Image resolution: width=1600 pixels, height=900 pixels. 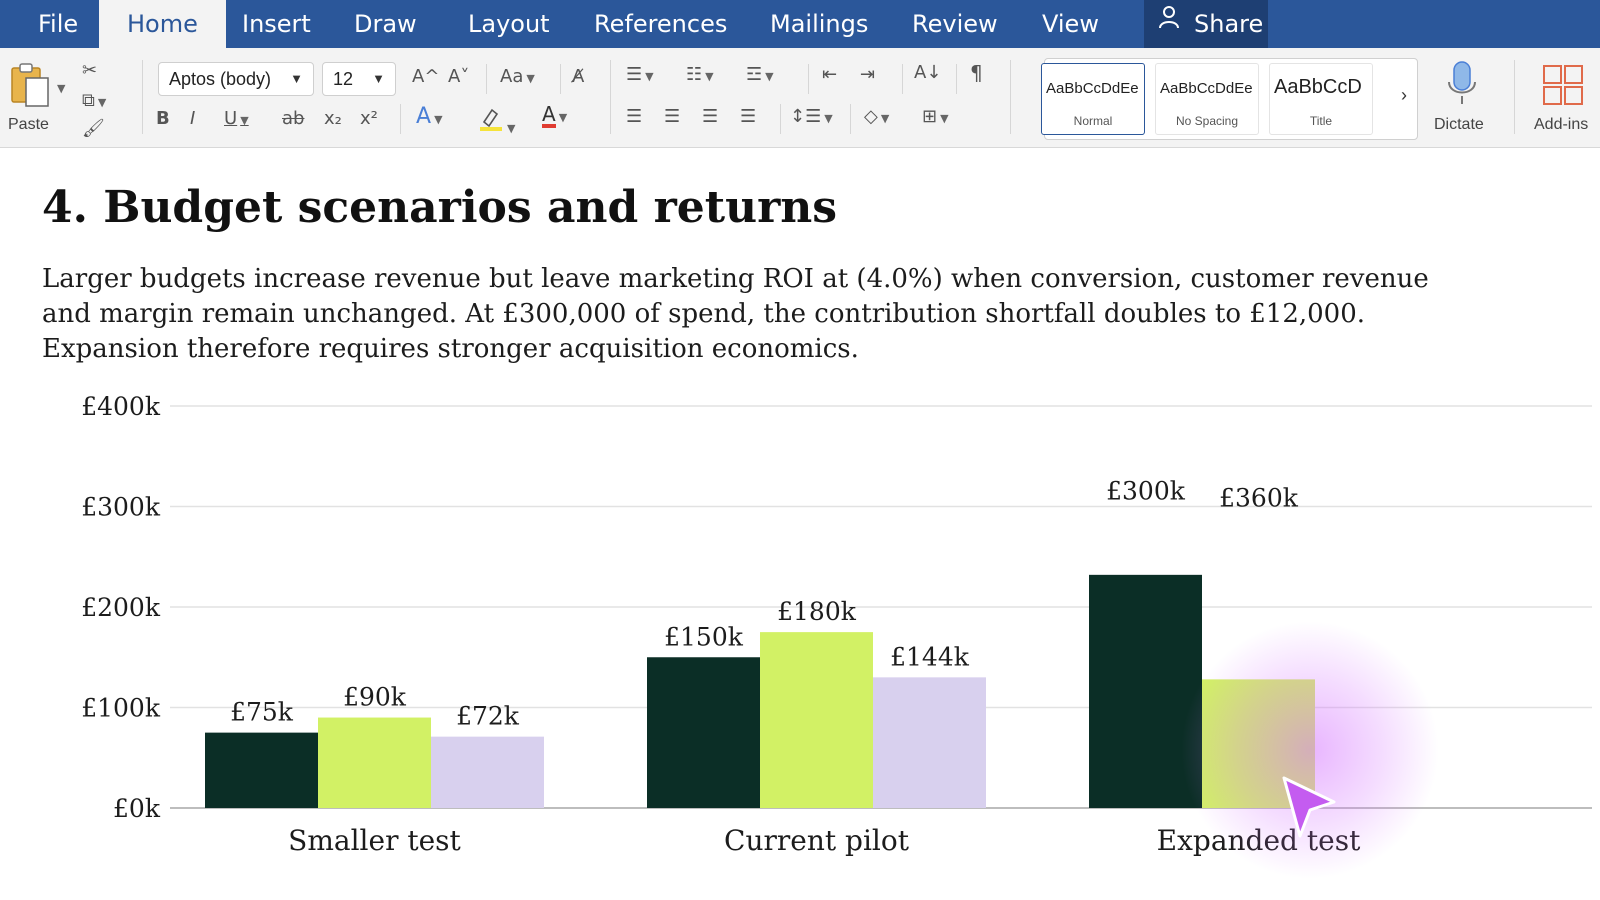 What do you see at coordinates (459, 76) in the screenshot?
I see `shrink-font-button: A˅` at bounding box center [459, 76].